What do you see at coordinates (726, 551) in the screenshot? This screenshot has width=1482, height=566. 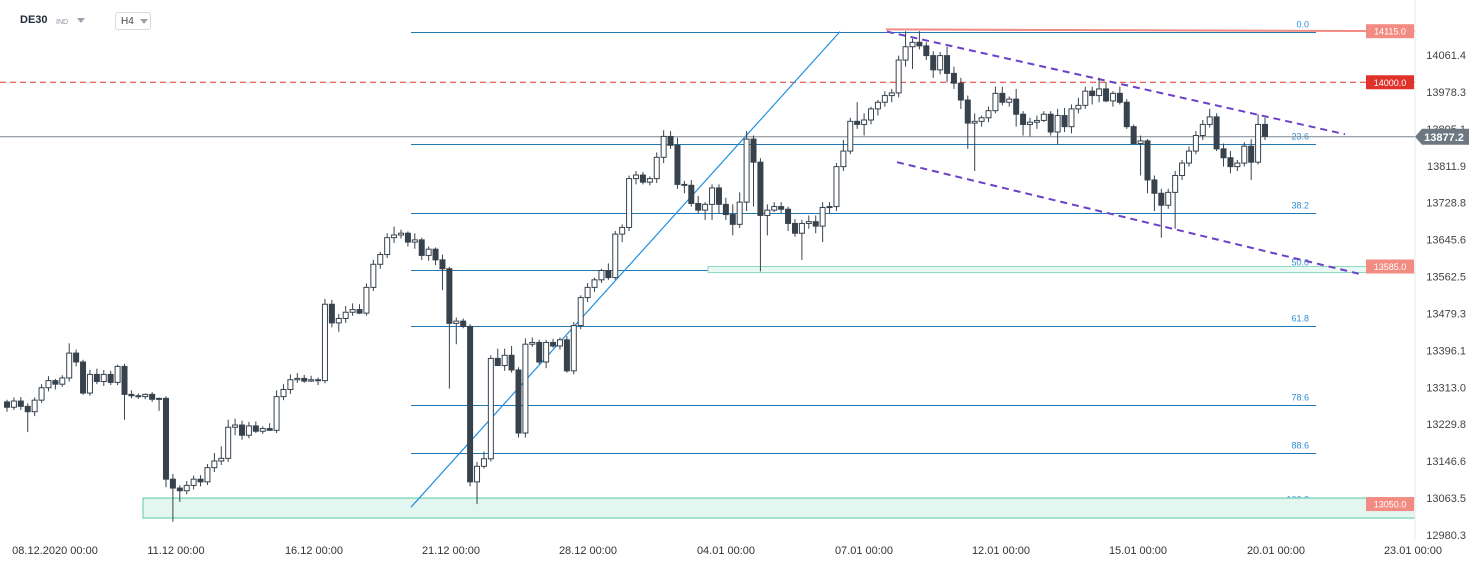 I see `x-tick-label: 04.01 00:00` at bounding box center [726, 551].